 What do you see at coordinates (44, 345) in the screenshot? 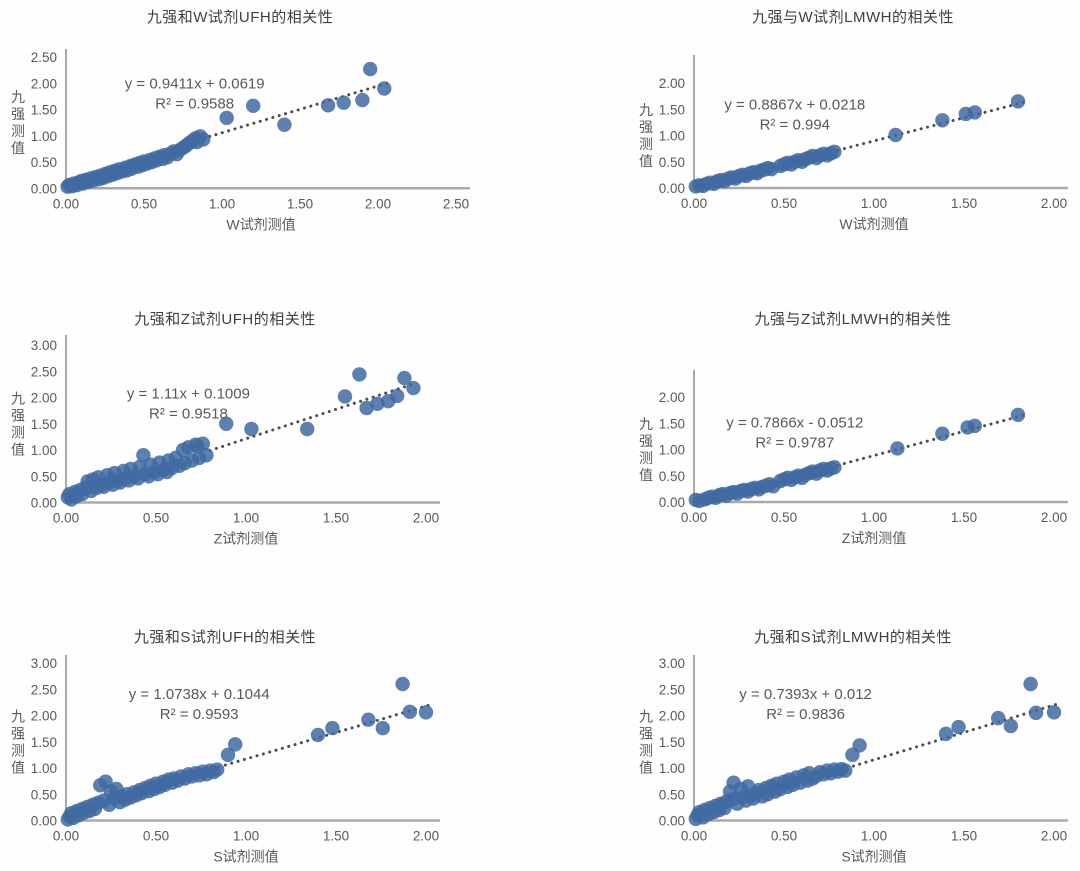
I see `y-tick-label: 3.00` at bounding box center [44, 345].